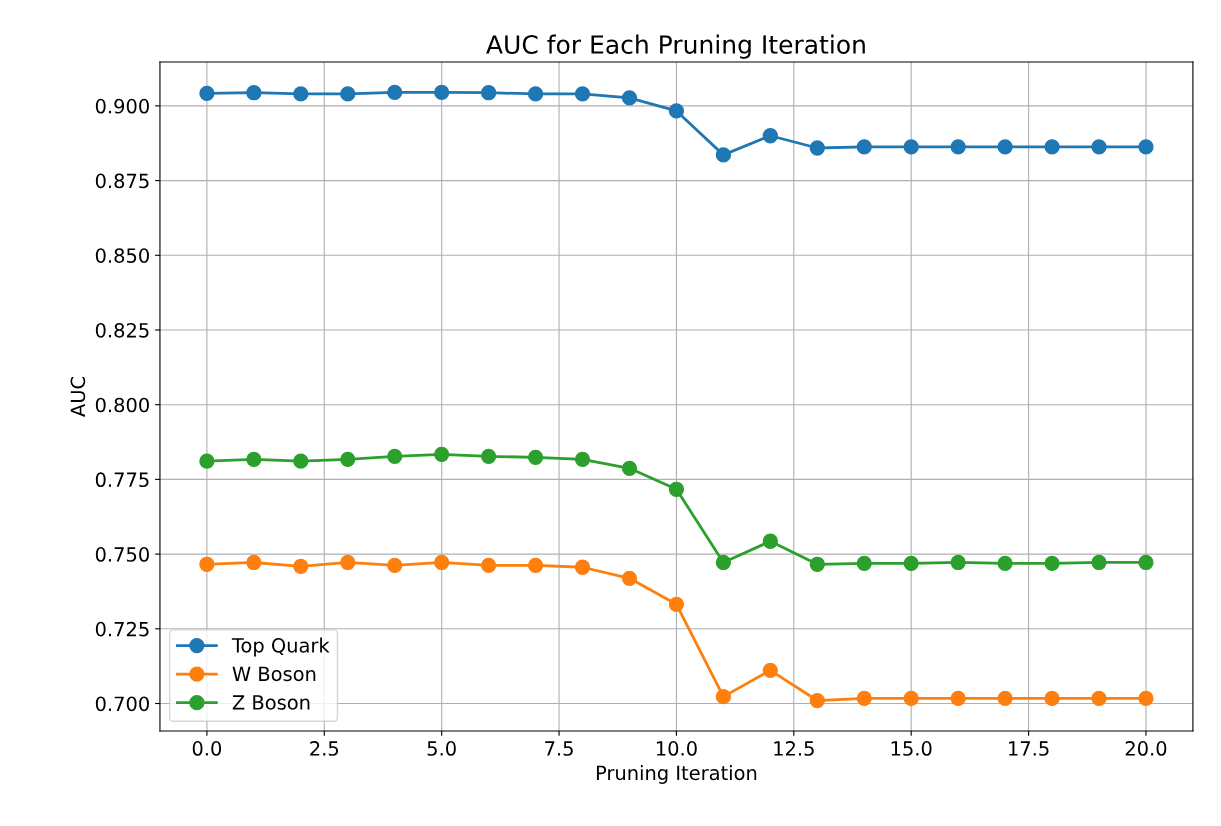 This screenshot has width=1221, height=826. What do you see at coordinates (122, 480) in the screenshot?
I see `y-tick-label: 0.775` at bounding box center [122, 480].